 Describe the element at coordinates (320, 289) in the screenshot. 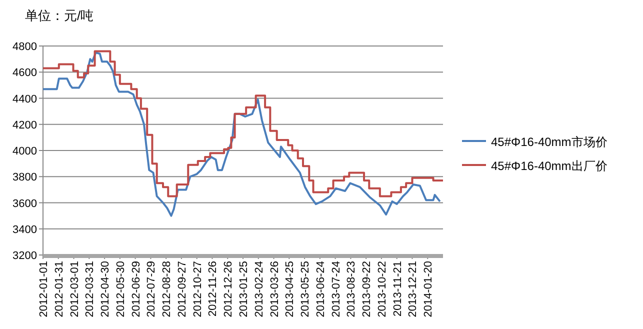

I see `x-tick-label: 2013-06-24` at that location.